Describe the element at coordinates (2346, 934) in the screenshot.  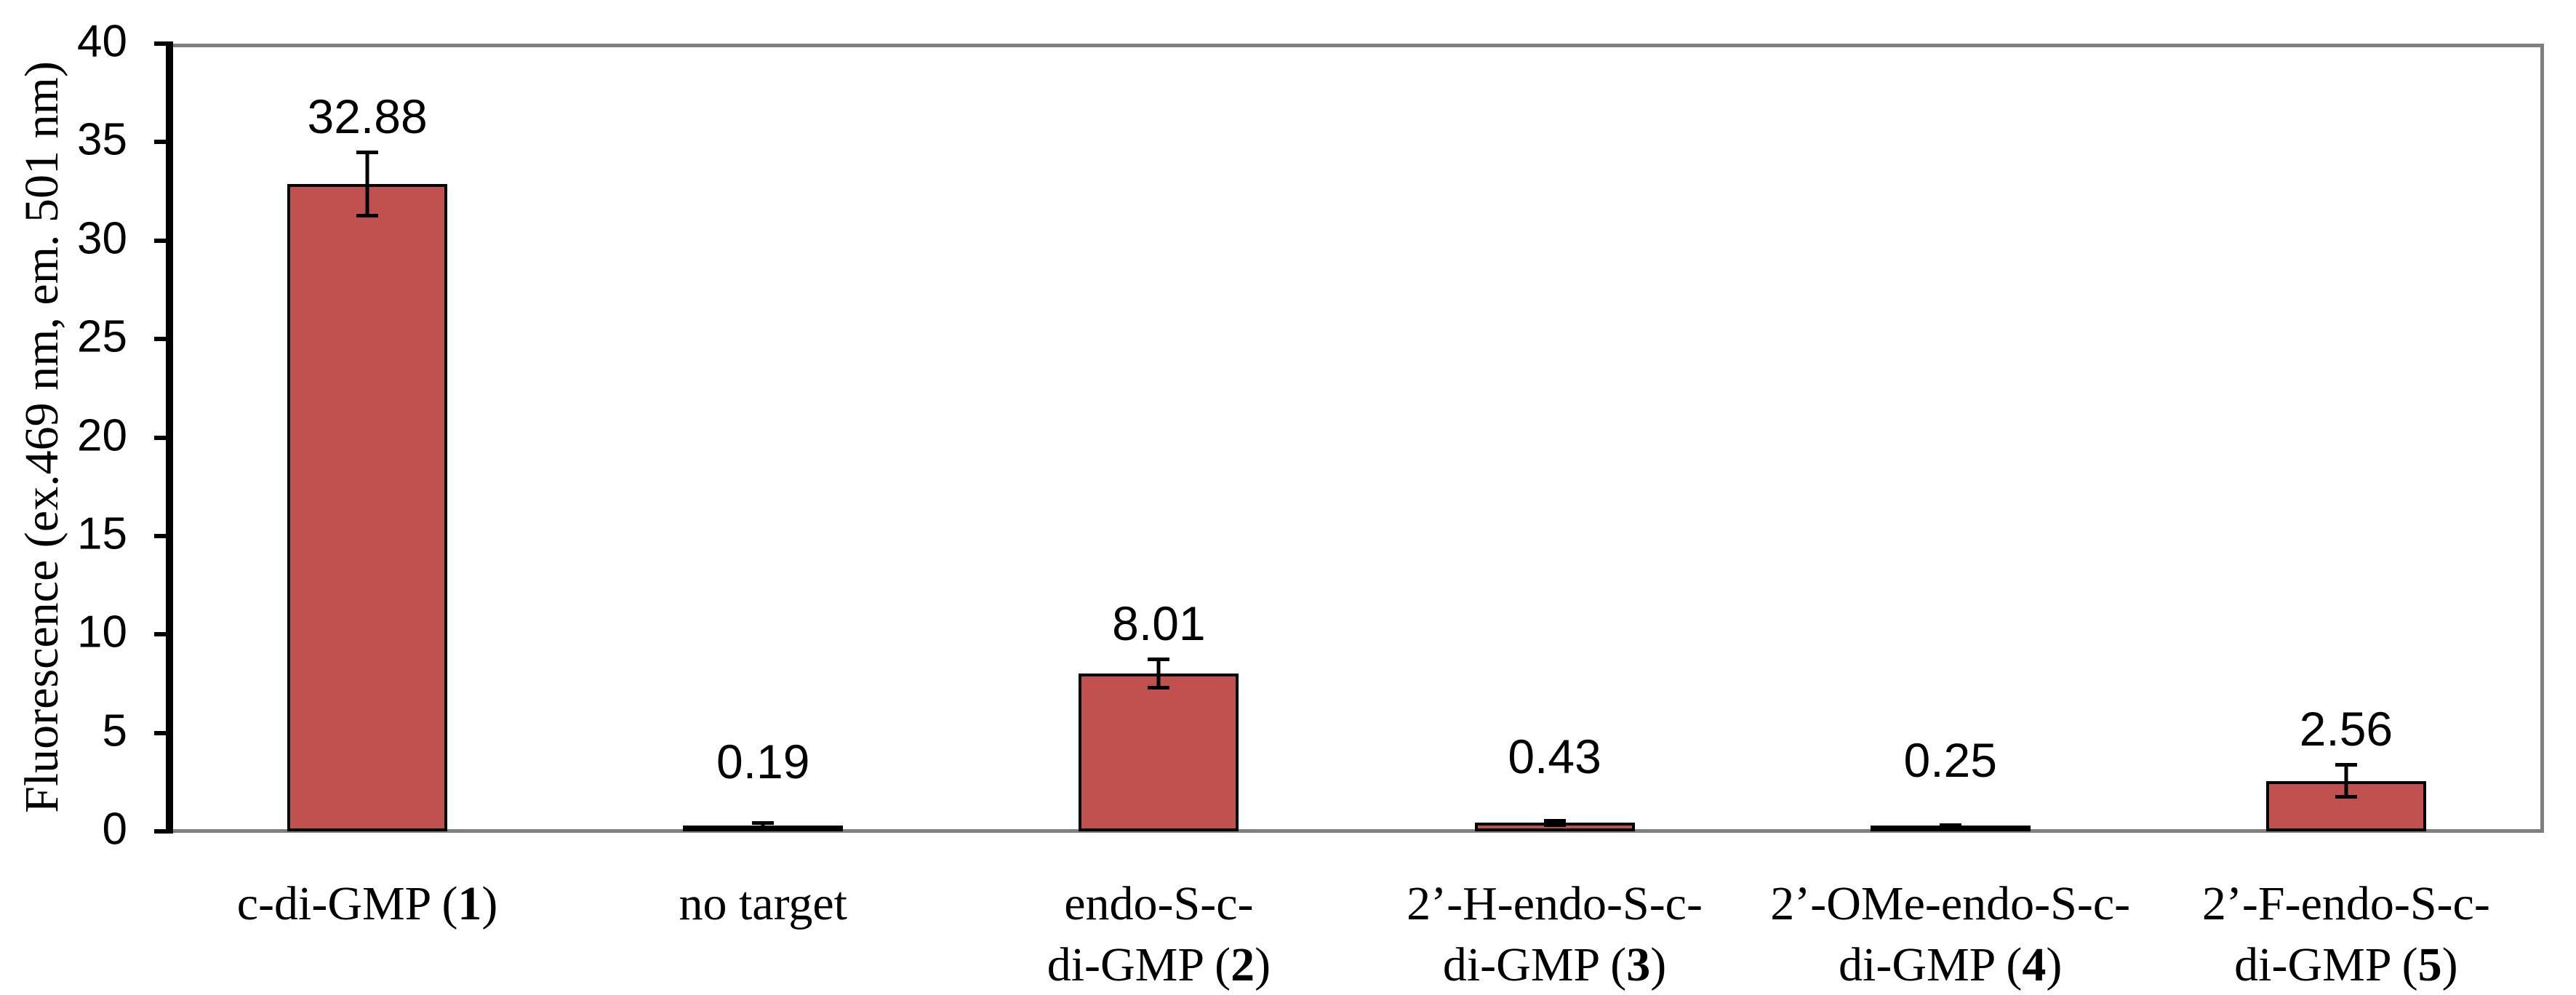
I see `category-label: 2’-F-endo-S-c- di-GMP (5)` at that location.